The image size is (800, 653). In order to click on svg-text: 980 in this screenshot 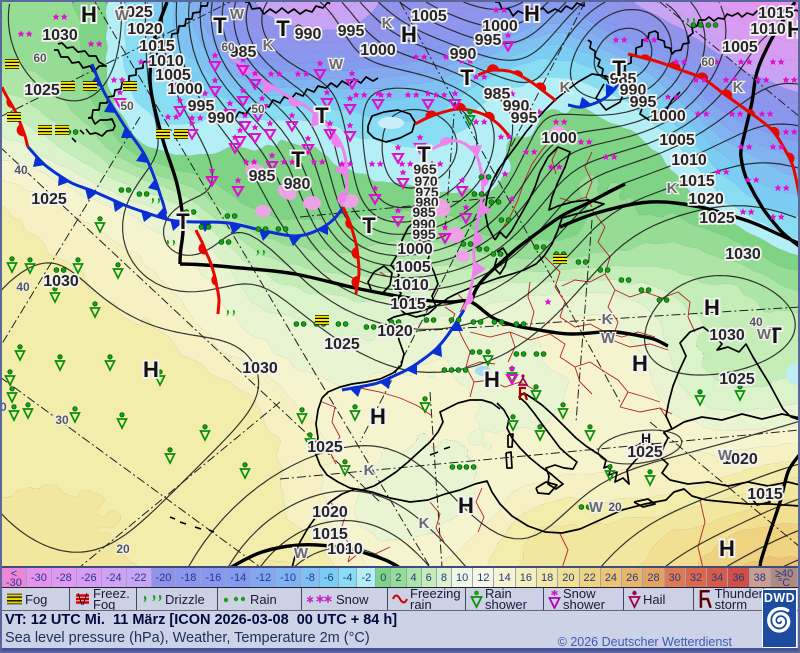, I will do `click(297, 184)`.